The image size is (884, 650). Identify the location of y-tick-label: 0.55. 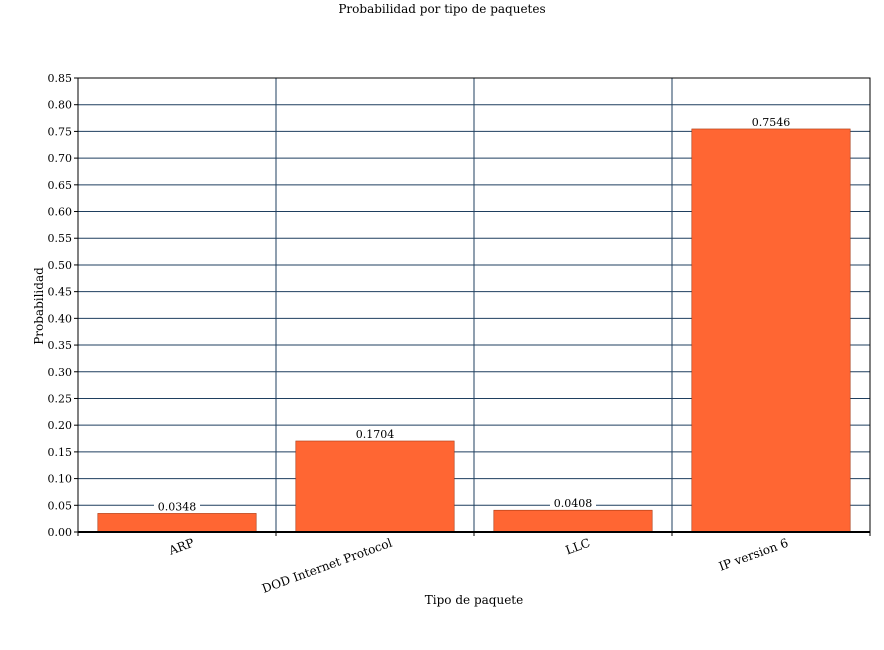
(60, 238).